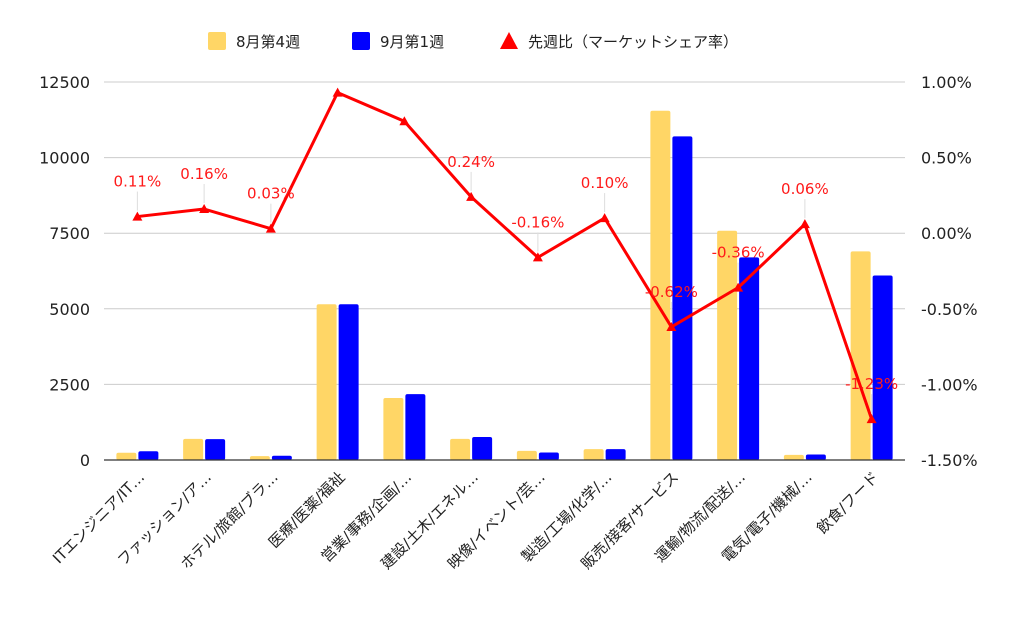  What do you see at coordinates (949, 384) in the screenshot?
I see `right-tick-label: -1.00%` at bounding box center [949, 384].